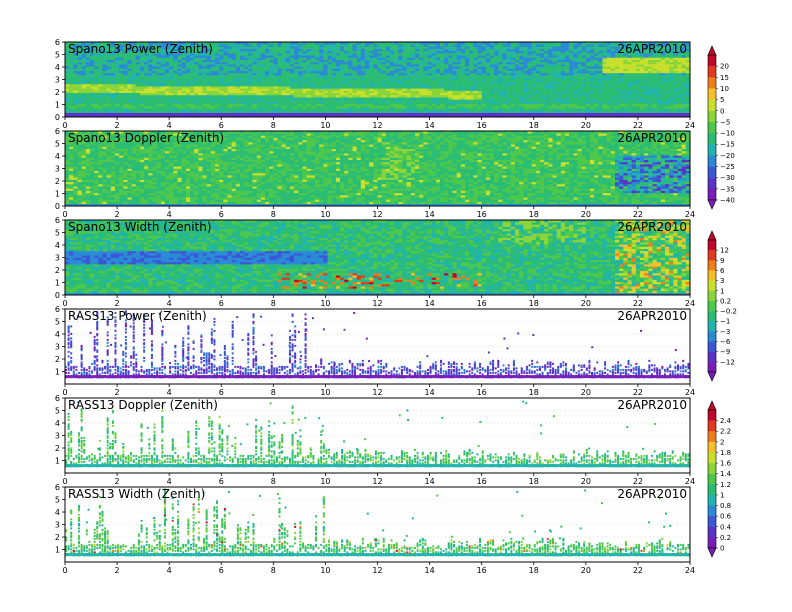 The height and width of the screenshot is (612, 792). I want to click on colorbar-label: 0.2, so click(725, 538).